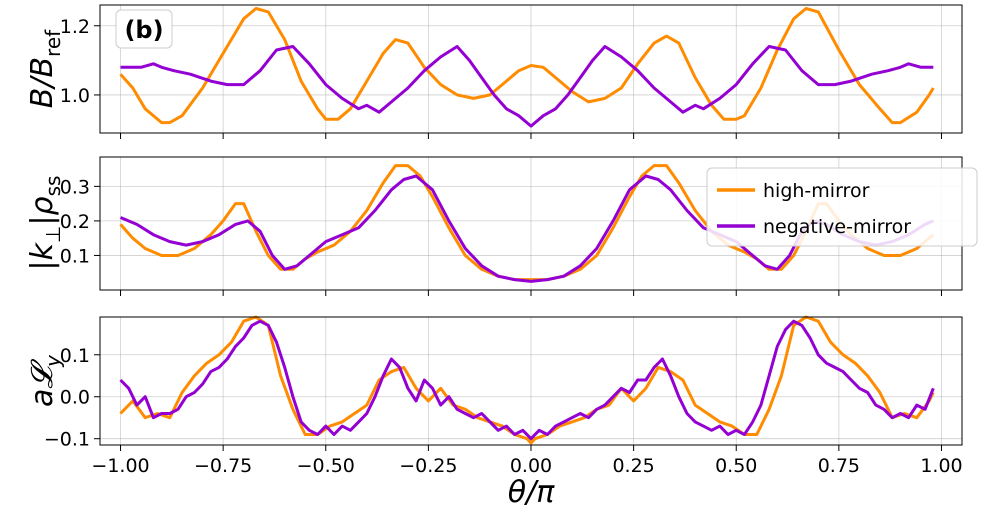 The width and height of the screenshot is (997, 513). What do you see at coordinates (837, 227) in the screenshot?
I see `legend-label-negative-mirror: negative-mirror` at bounding box center [837, 227].